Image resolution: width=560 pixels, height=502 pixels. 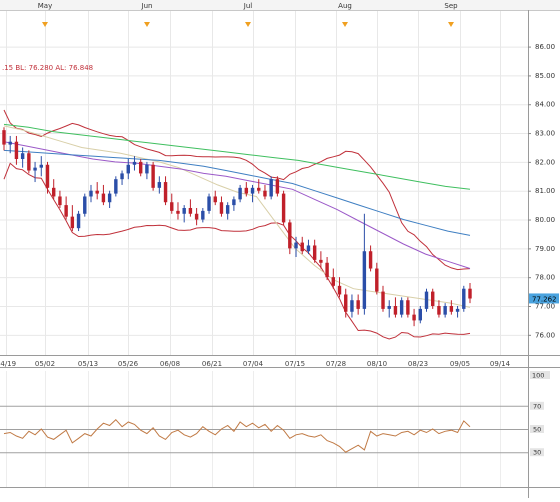 I want to click on date-tick-label: 08/23, so click(x=418, y=364).